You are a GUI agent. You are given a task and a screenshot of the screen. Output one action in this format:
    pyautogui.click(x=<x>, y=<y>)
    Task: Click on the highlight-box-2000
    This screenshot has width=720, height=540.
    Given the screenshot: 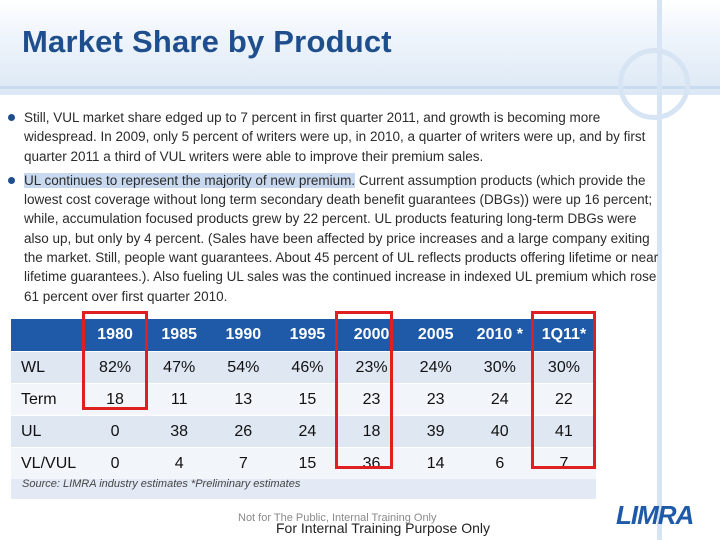 What is the action you would take?
    pyautogui.click(x=364, y=390)
    